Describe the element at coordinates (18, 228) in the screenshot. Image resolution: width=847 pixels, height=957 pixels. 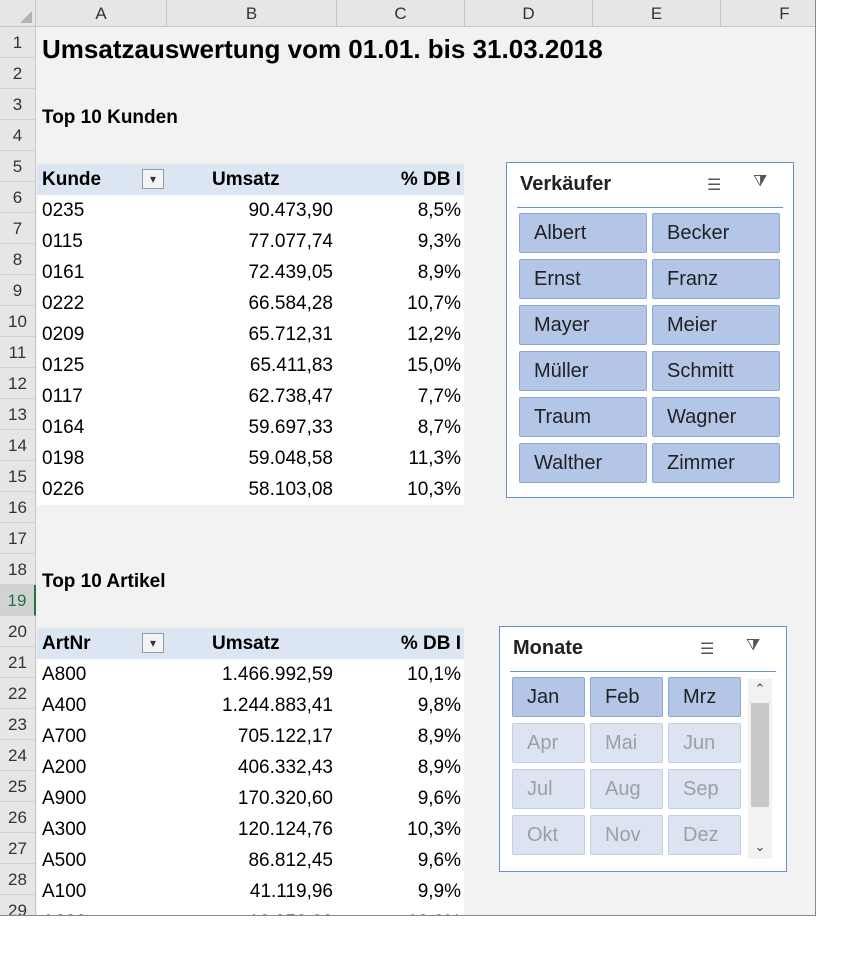
I see `row-header-7: 7` at that location.